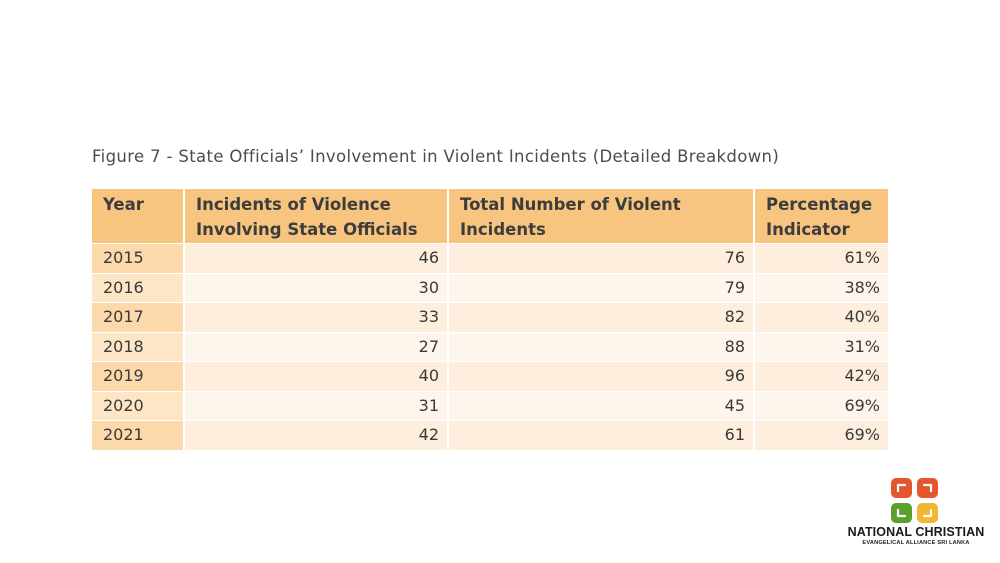 The image size is (1000, 563). Describe the element at coordinates (600, 405) in the screenshot. I see `cell-total: 45` at that location.